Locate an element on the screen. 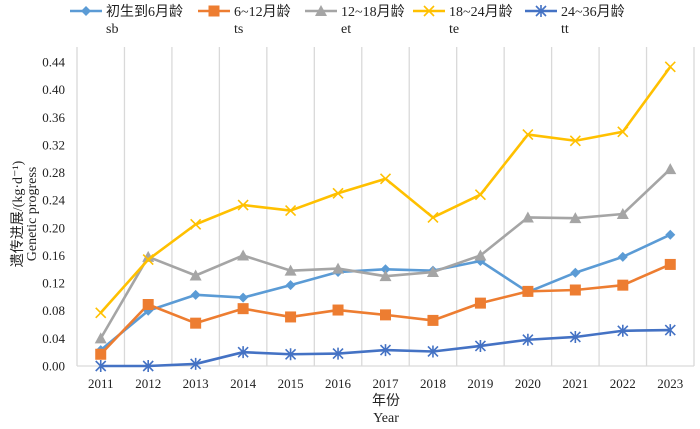 This screenshot has width=700, height=429. y-axis-title-en: Genetic progress is located at coordinates (32, 214).